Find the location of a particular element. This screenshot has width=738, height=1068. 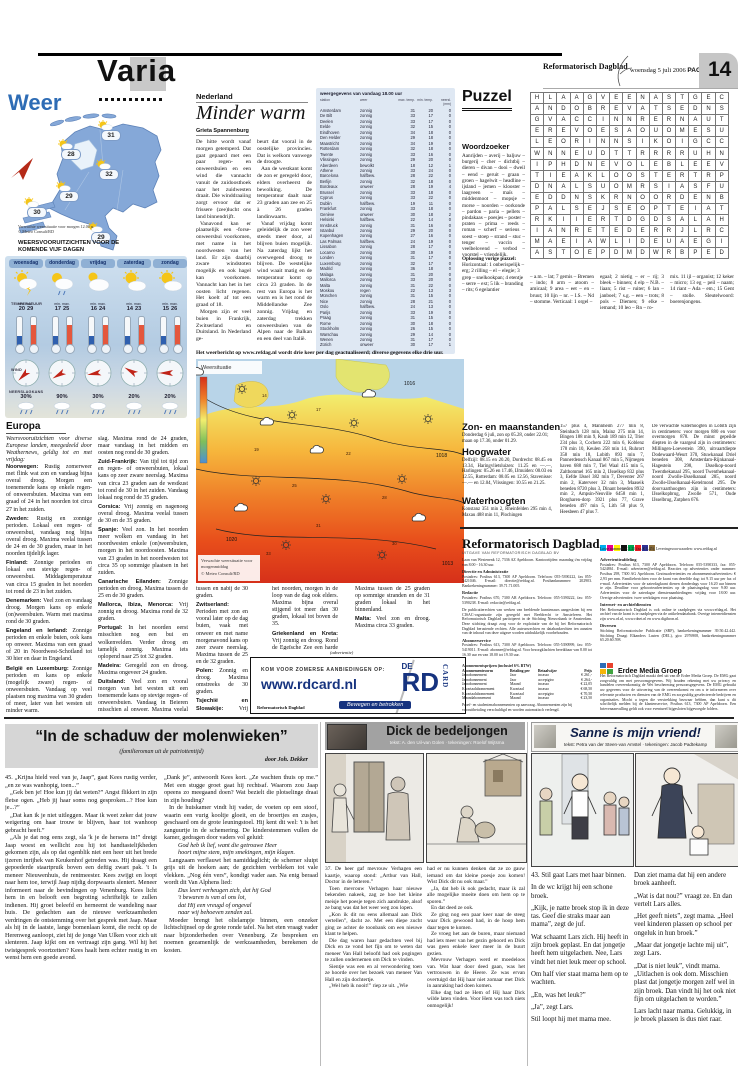

wind-compass is located at coordinates (62, 373).